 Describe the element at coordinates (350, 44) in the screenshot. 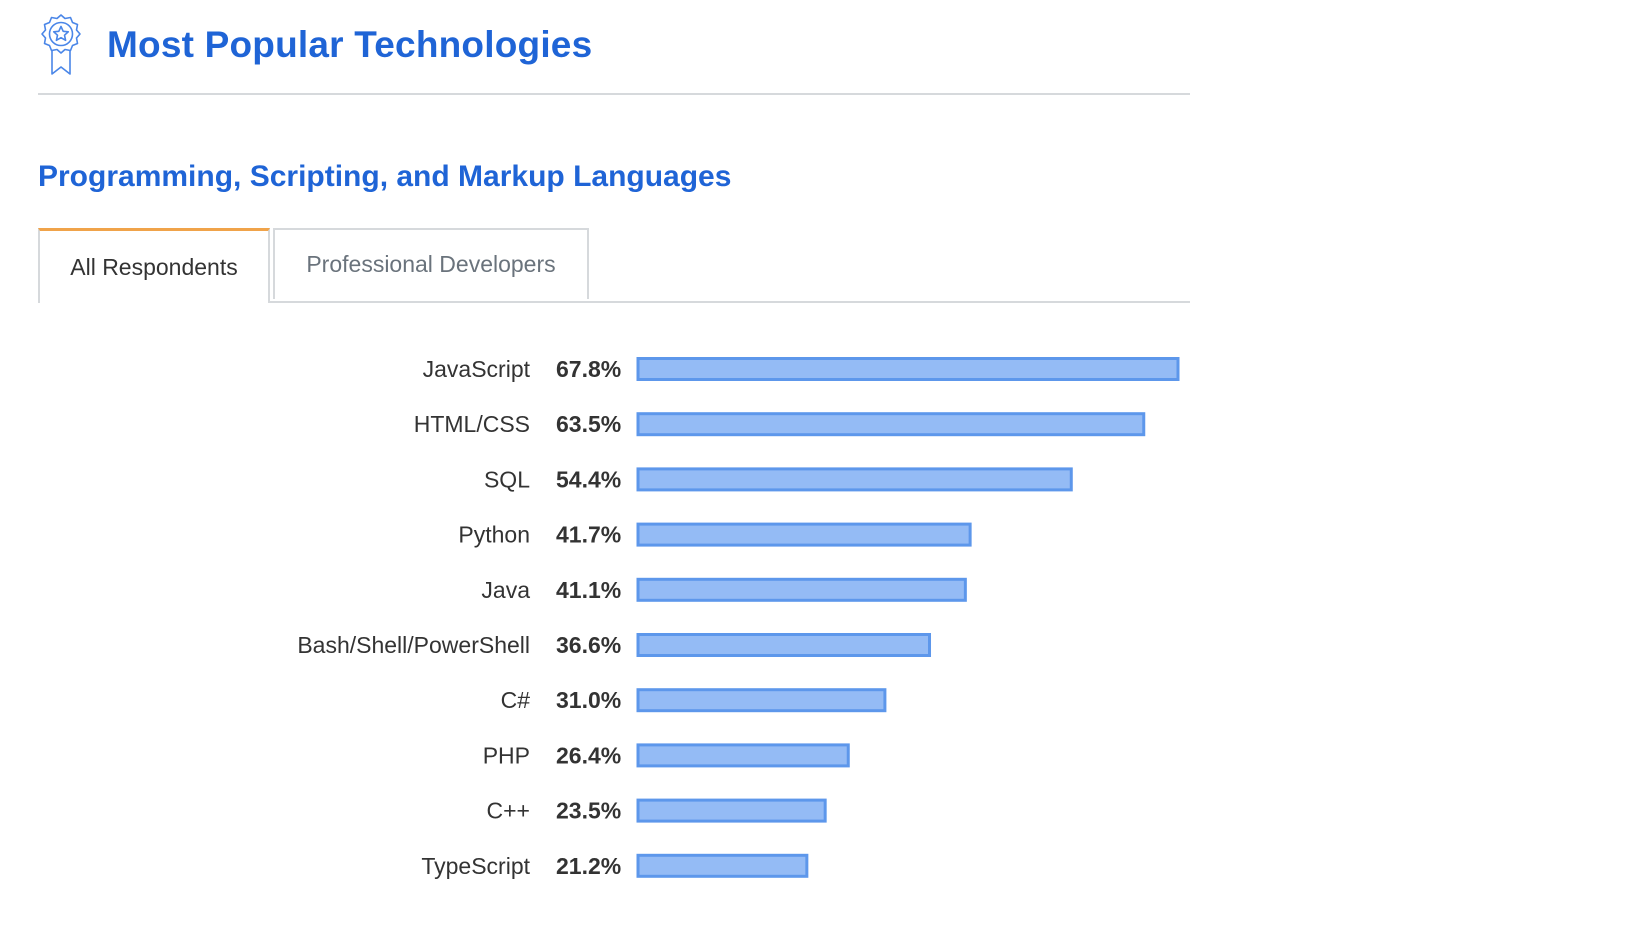

I see `page-title: Most Popular Technologies` at that location.